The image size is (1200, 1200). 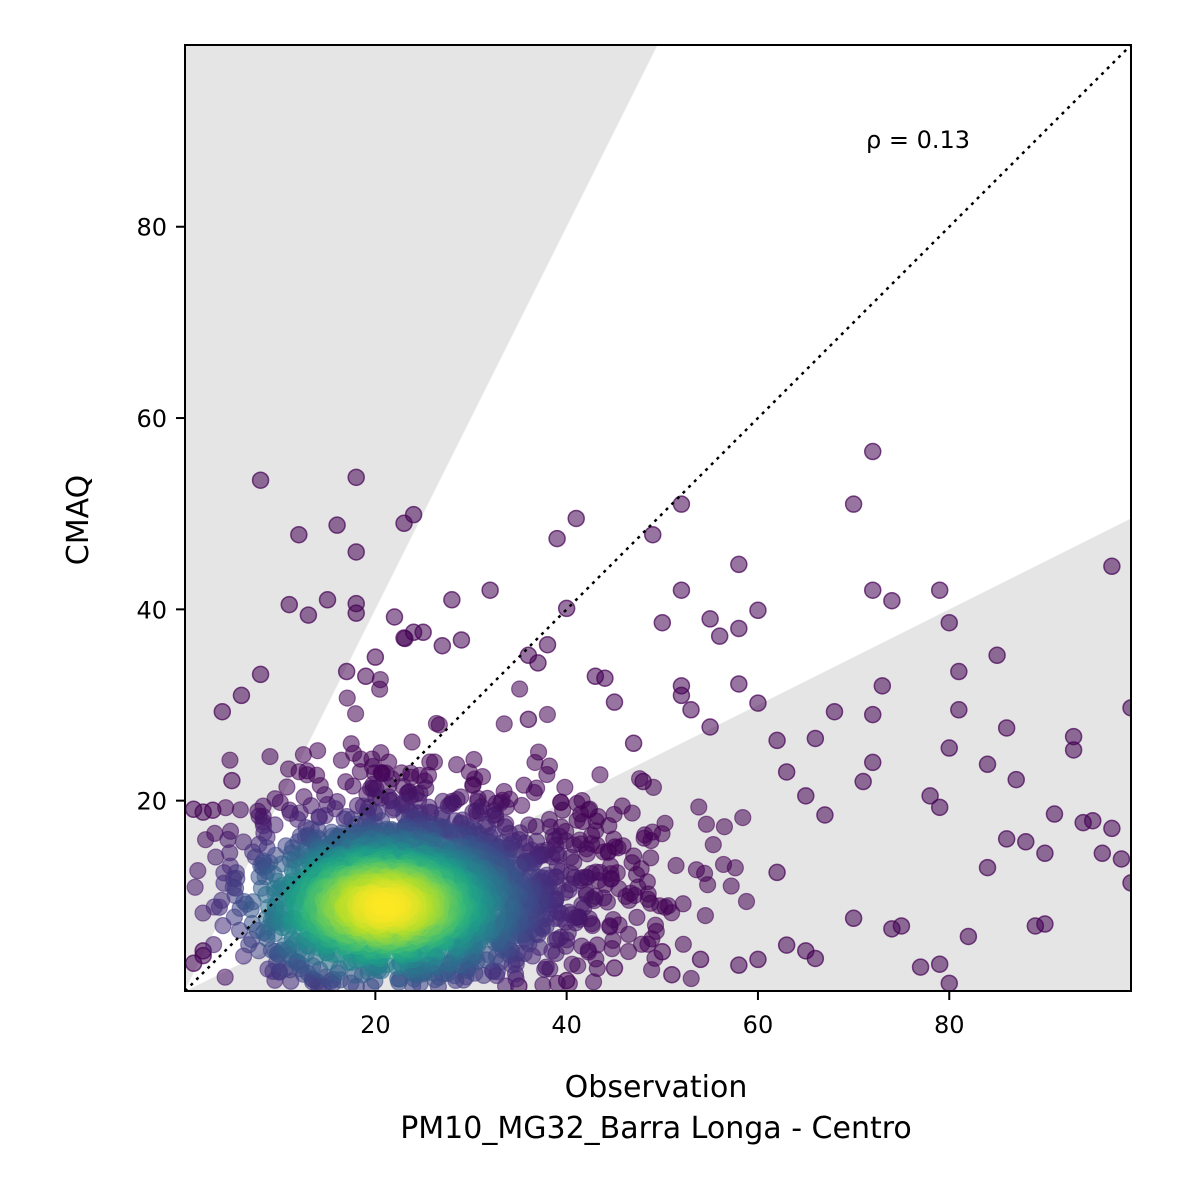 What do you see at coordinates (758, 1025) in the screenshot?
I see `x-tick-label: 60` at bounding box center [758, 1025].